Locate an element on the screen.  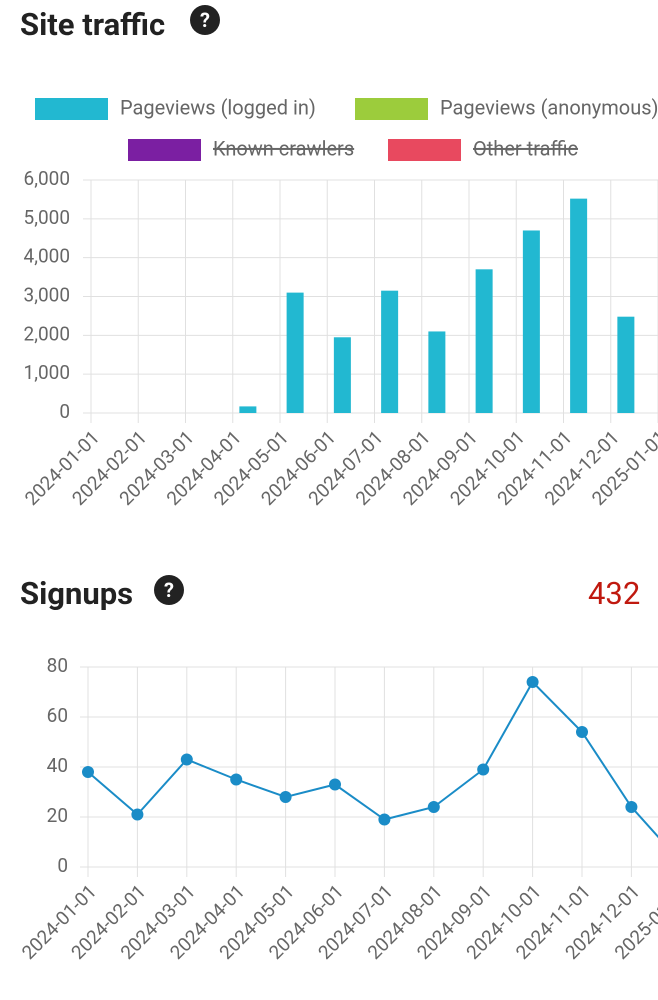
legend-label: Pageviews (logged in) is located at coordinates (218, 107).